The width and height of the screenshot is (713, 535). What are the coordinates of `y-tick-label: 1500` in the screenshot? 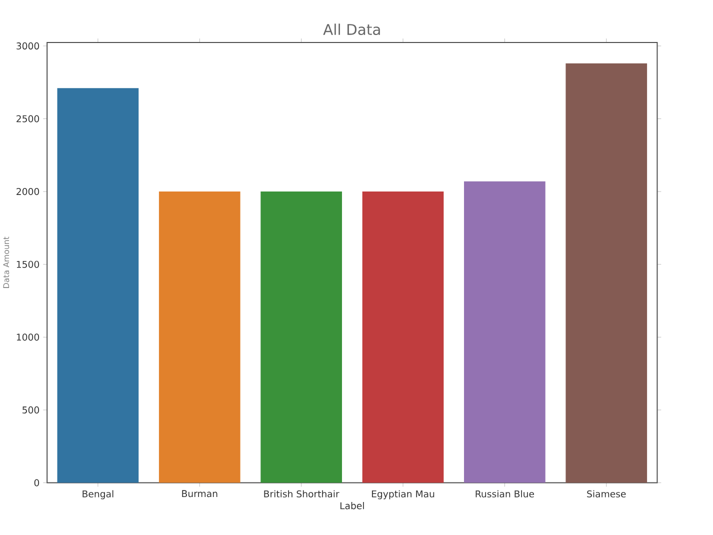 It's located at (28, 264).